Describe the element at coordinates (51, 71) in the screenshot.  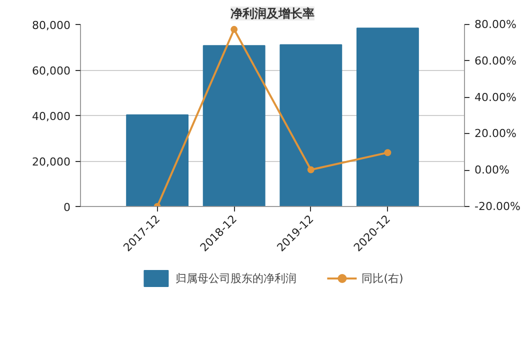
I see `y-tick-label: 60,000` at that location.